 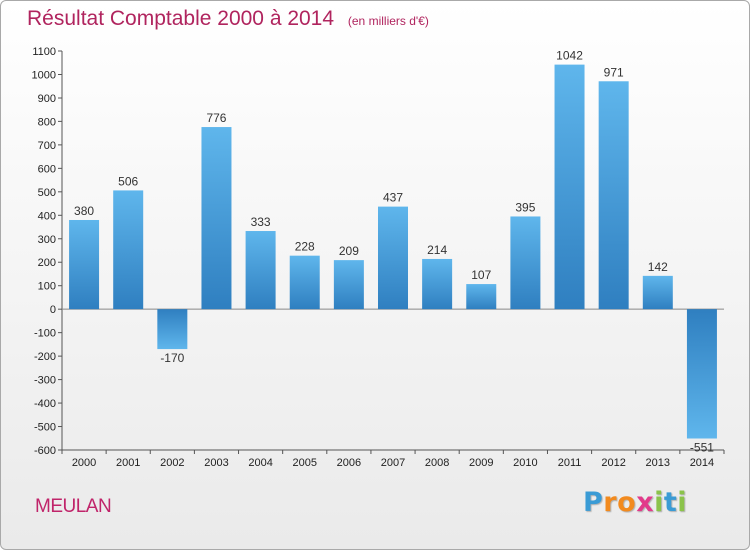 I want to click on x-tick-label-2005: 2005, so click(x=304, y=463).